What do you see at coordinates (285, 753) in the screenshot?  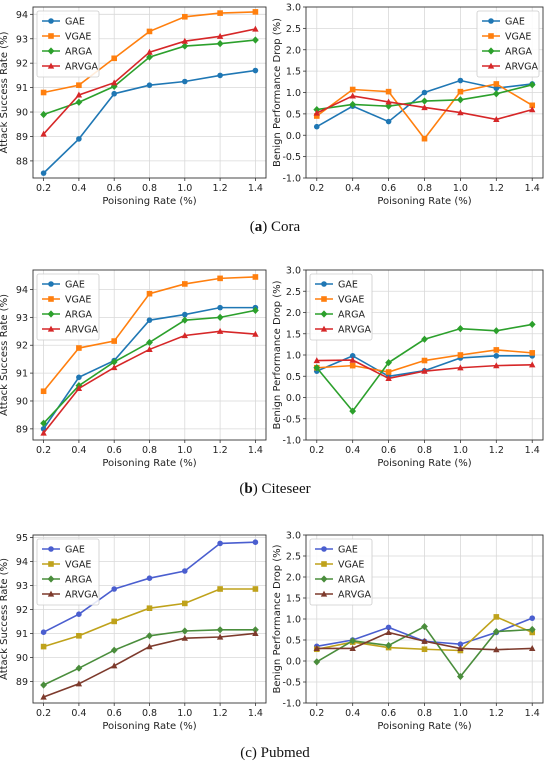 I see `caption-name-c: Pubmed` at bounding box center [285, 753].